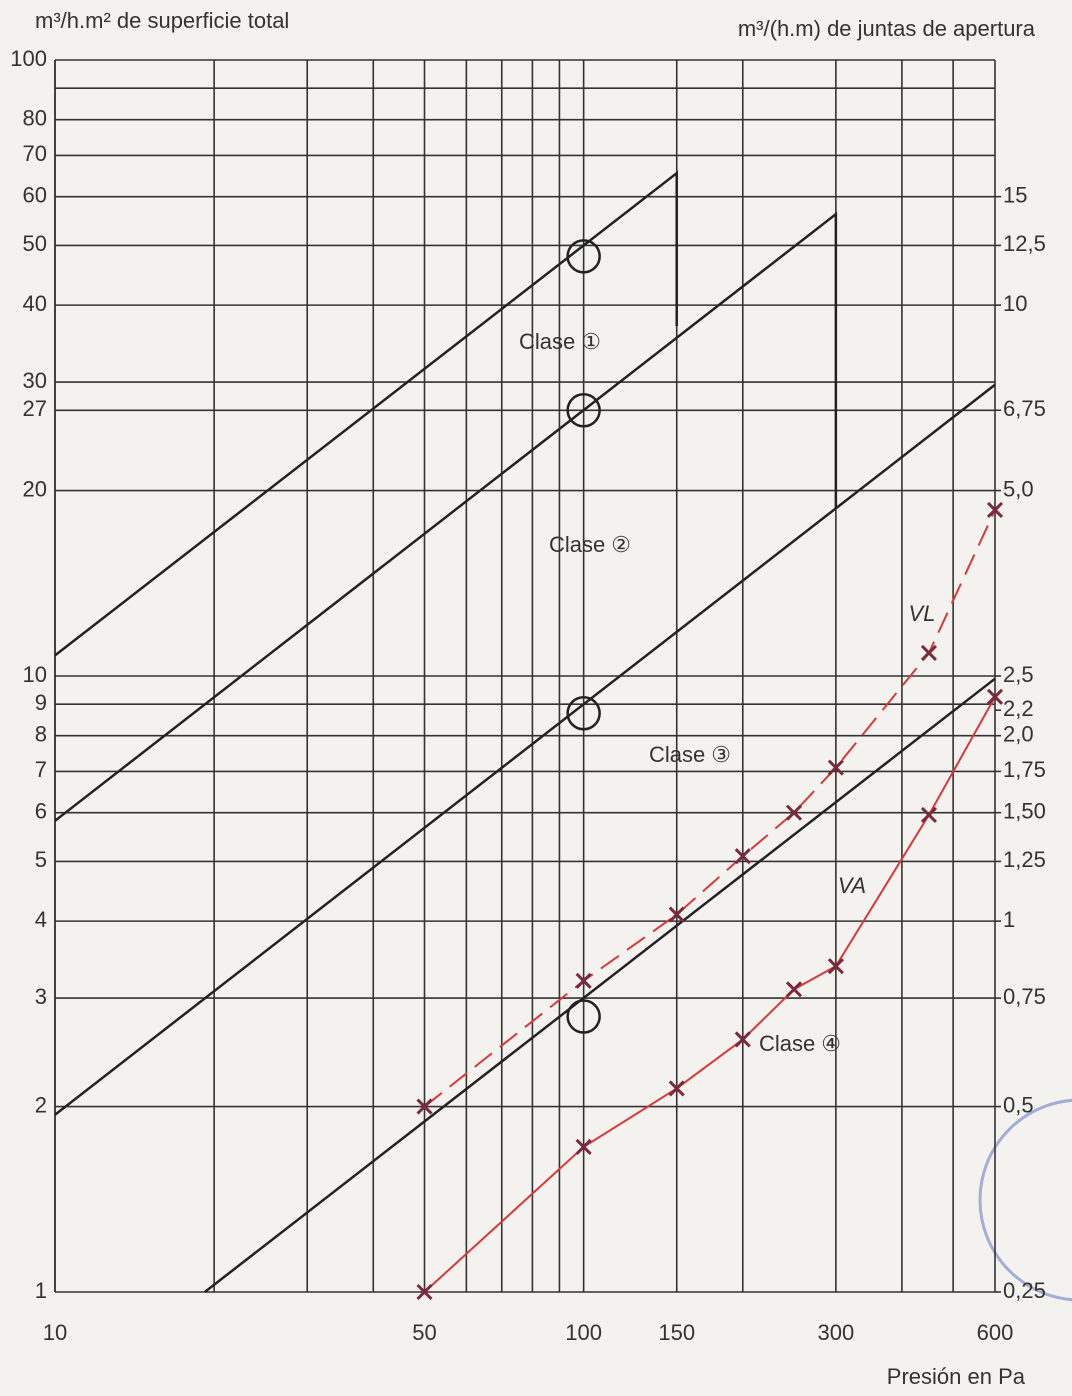 This screenshot has height=1396, width=1072. Describe the element at coordinates (41, 769) in the screenshot. I see `y-tick-label: 7` at that location.